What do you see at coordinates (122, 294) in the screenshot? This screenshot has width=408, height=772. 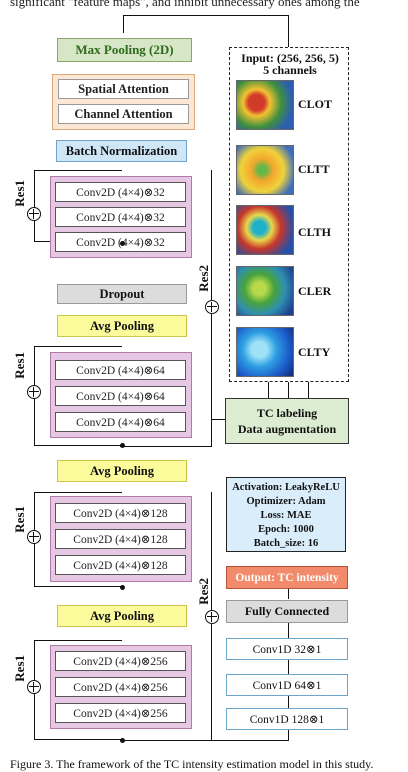 I see `dropout-layer: Dropout` at bounding box center [122, 294].